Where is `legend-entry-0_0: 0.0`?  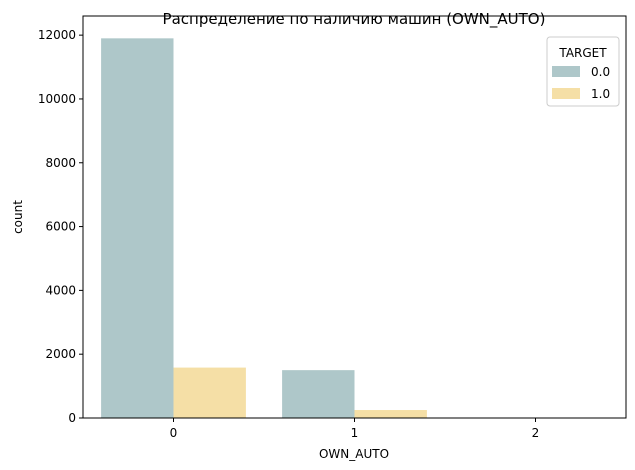 legend-entry-0_0: 0.0 is located at coordinates (600, 72).